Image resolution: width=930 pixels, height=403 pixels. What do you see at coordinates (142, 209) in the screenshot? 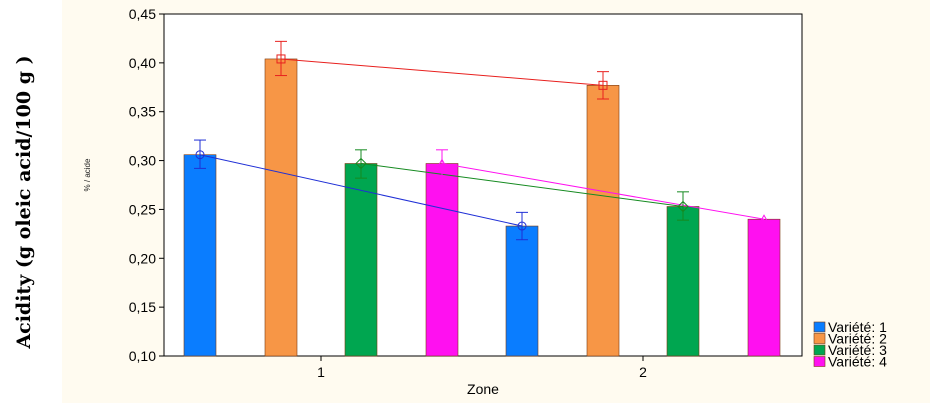
I see `y-tick-label: 0,25` at bounding box center [142, 209].